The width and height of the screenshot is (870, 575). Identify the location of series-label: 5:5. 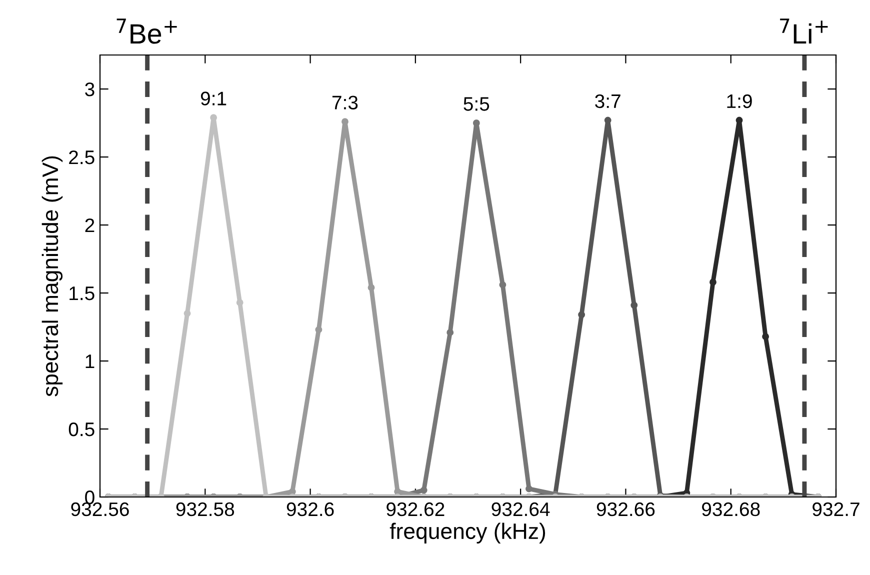
(477, 104).